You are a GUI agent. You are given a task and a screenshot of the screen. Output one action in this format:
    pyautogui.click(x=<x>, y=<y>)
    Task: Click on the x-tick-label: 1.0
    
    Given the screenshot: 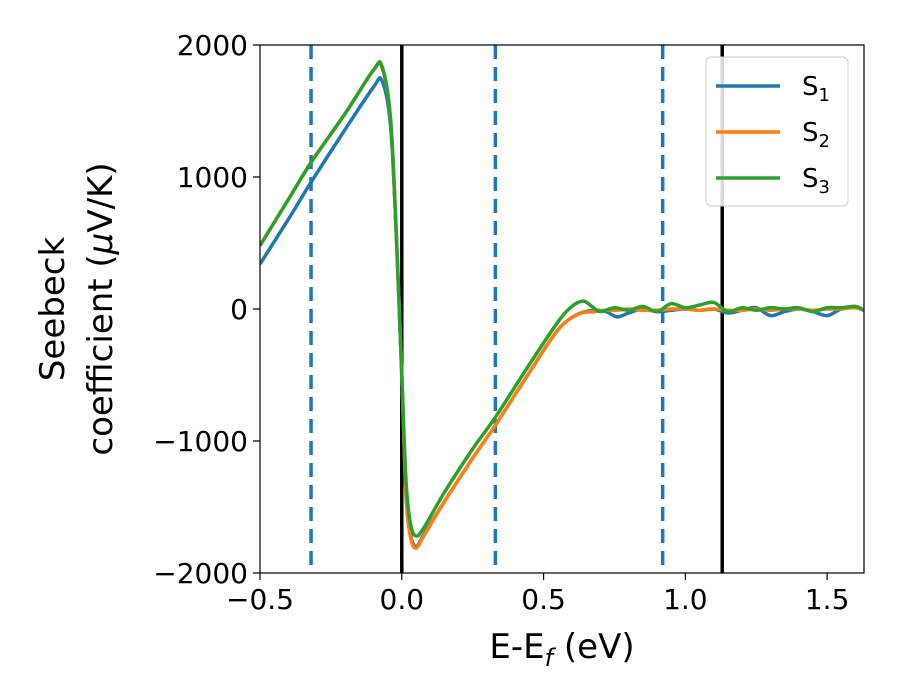 What is the action you would take?
    pyautogui.click(x=685, y=599)
    